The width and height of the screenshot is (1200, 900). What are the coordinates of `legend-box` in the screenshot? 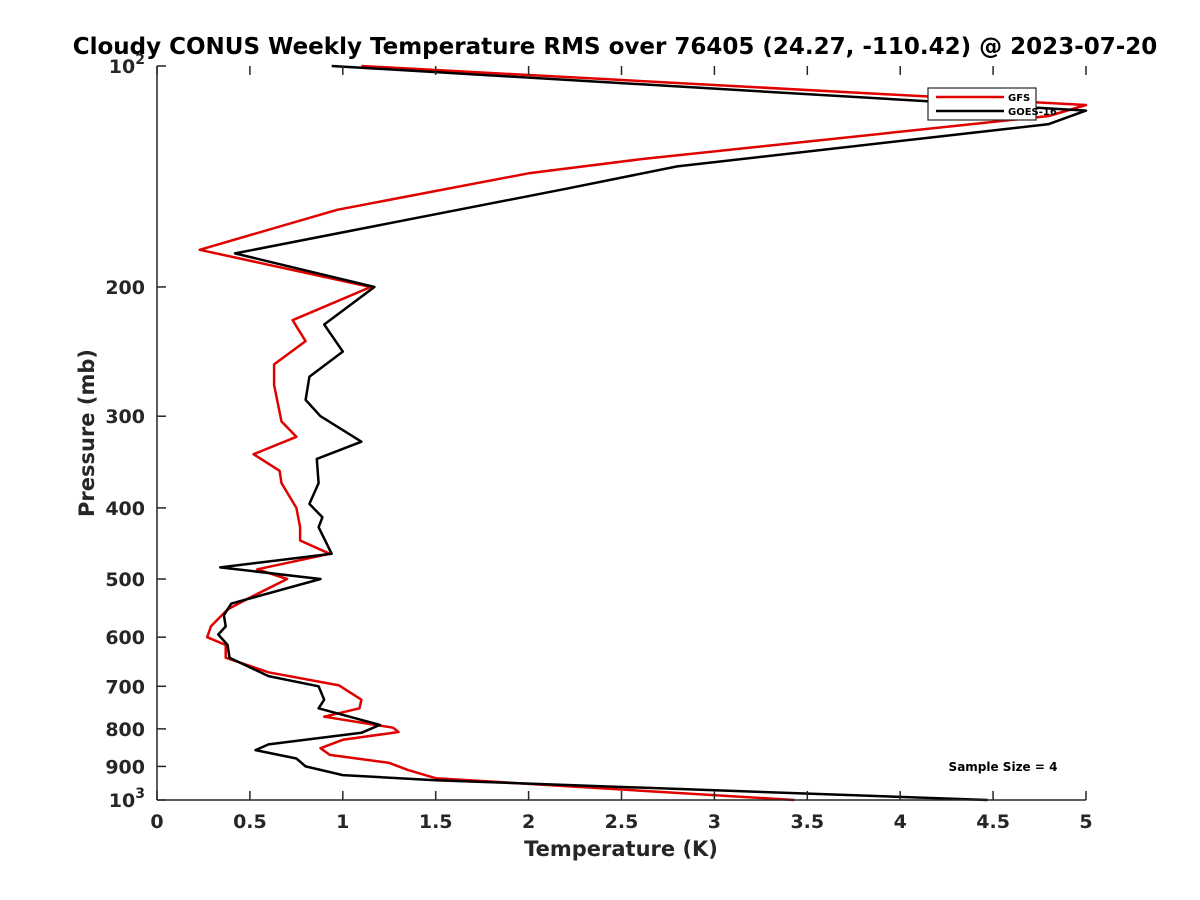 It's located at (982, 104).